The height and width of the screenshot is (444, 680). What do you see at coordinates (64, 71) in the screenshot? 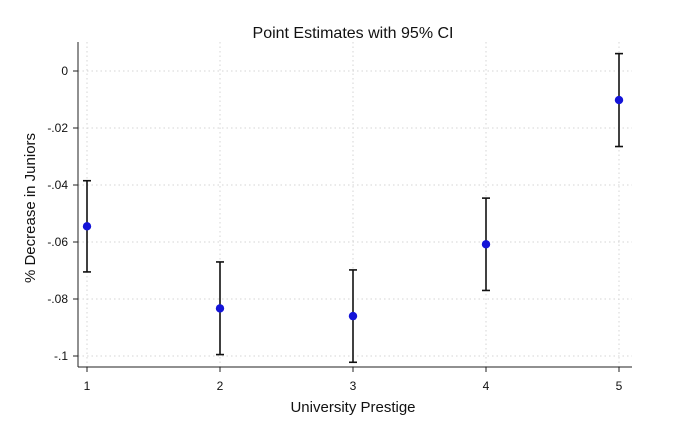
I see `y-tick-label: 0` at bounding box center [64, 71].